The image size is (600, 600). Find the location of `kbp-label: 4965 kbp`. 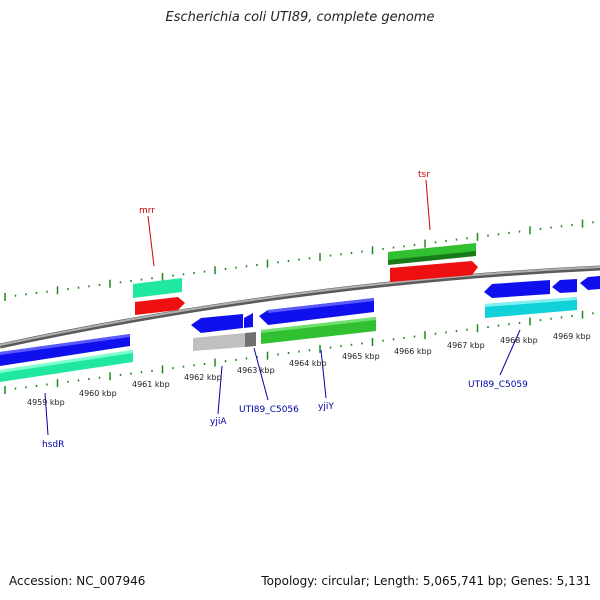

kbp-label: 4965 kbp is located at coordinates (361, 356).